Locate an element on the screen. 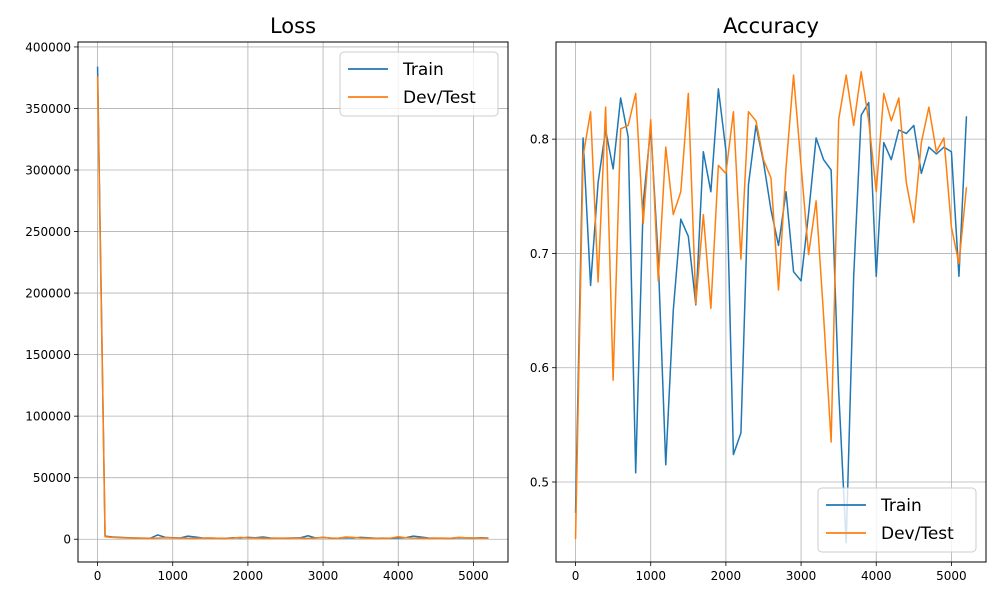 Image resolution: width=1000 pixels, height=600 pixels. chart-accuracy-y-tick-label: 0.7 is located at coordinates (539, 254).